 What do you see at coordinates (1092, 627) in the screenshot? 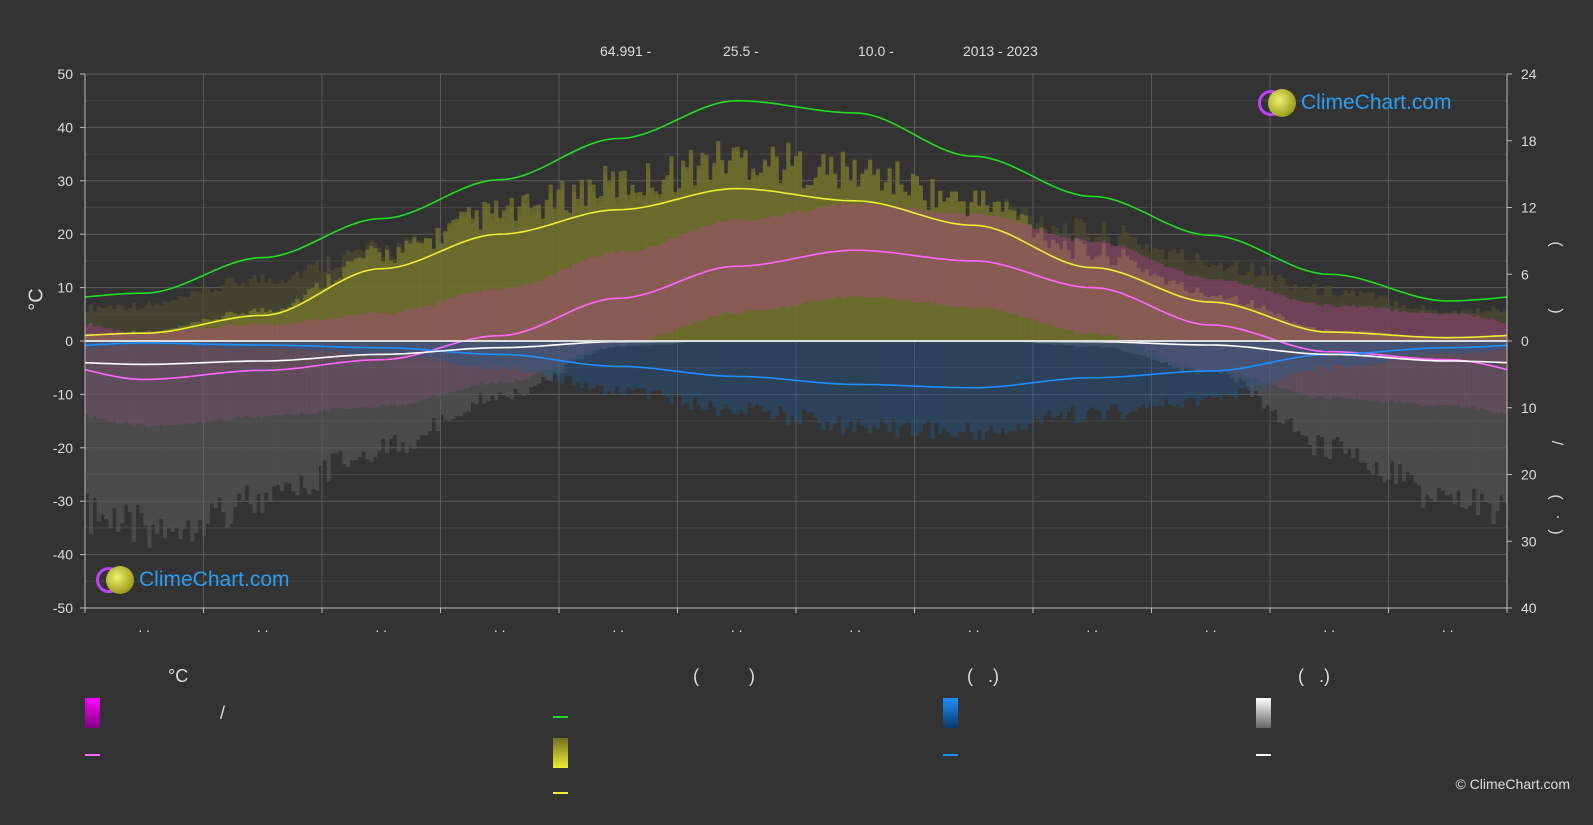
I see `x-tick-label: . .` at bounding box center [1092, 627].